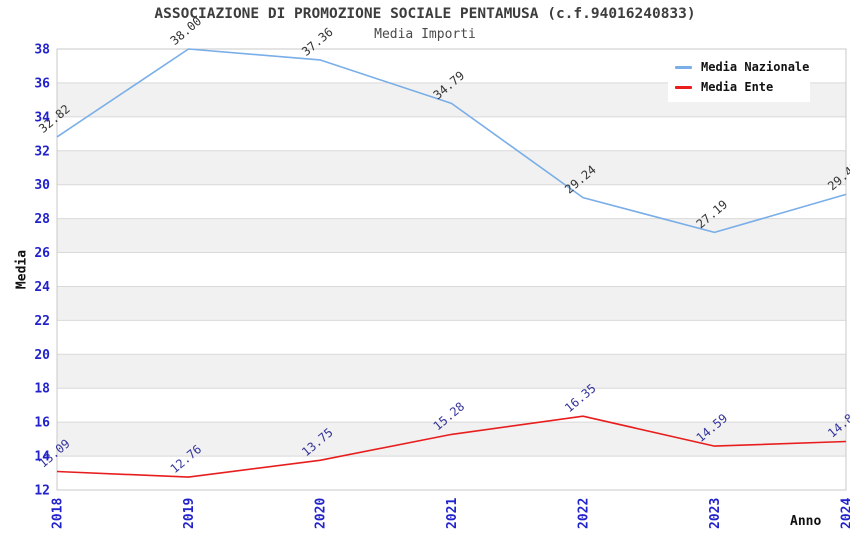 This screenshot has height=550, width=850. I want to click on y-tick-label: 22, so click(42, 321).